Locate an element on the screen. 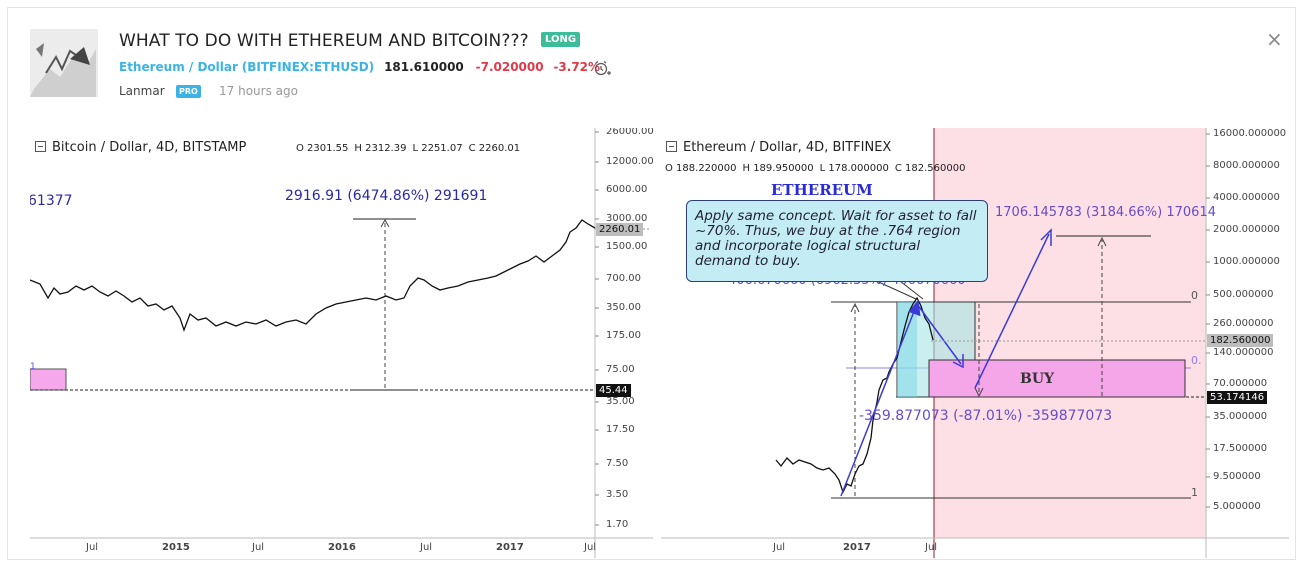 The image size is (1302, 572). ohlc-open: O 188.220000 is located at coordinates (701, 168).